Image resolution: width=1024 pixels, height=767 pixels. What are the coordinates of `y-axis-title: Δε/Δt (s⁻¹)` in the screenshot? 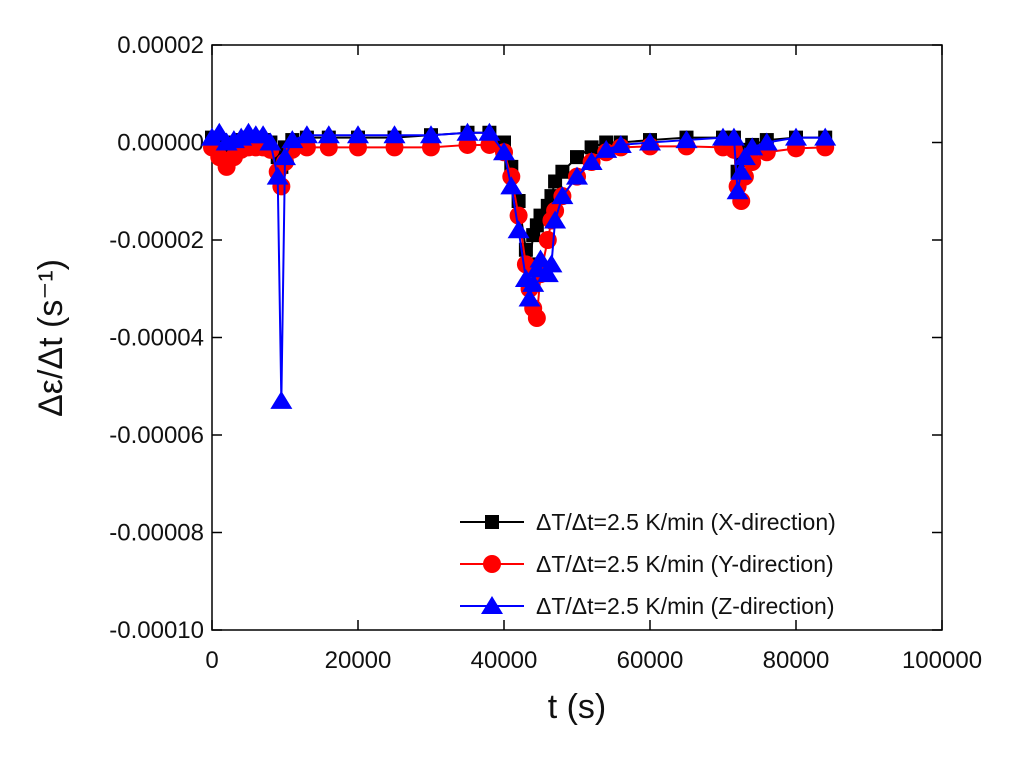 It's located at (51, 338).